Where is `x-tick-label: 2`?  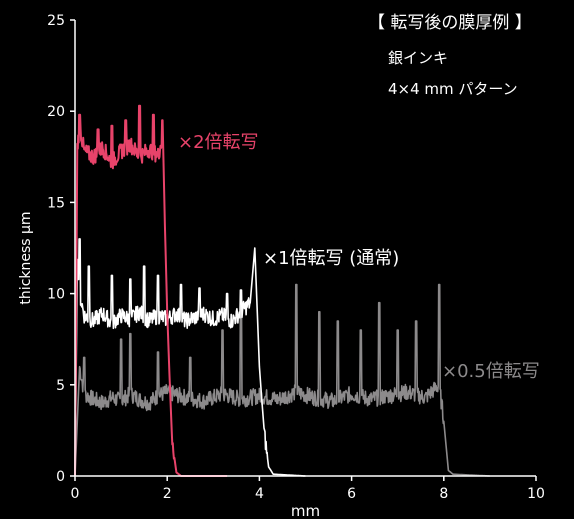 x-tick-label: 2 is located at coordinates (167, 494).